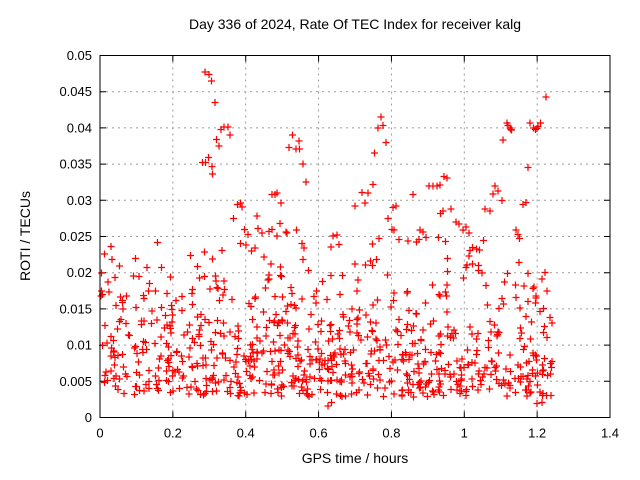  What do you see at coordinates (610, 433) in the screenshot?
I see `x-tick-label: 1.4` at bounding box center [610, 433].